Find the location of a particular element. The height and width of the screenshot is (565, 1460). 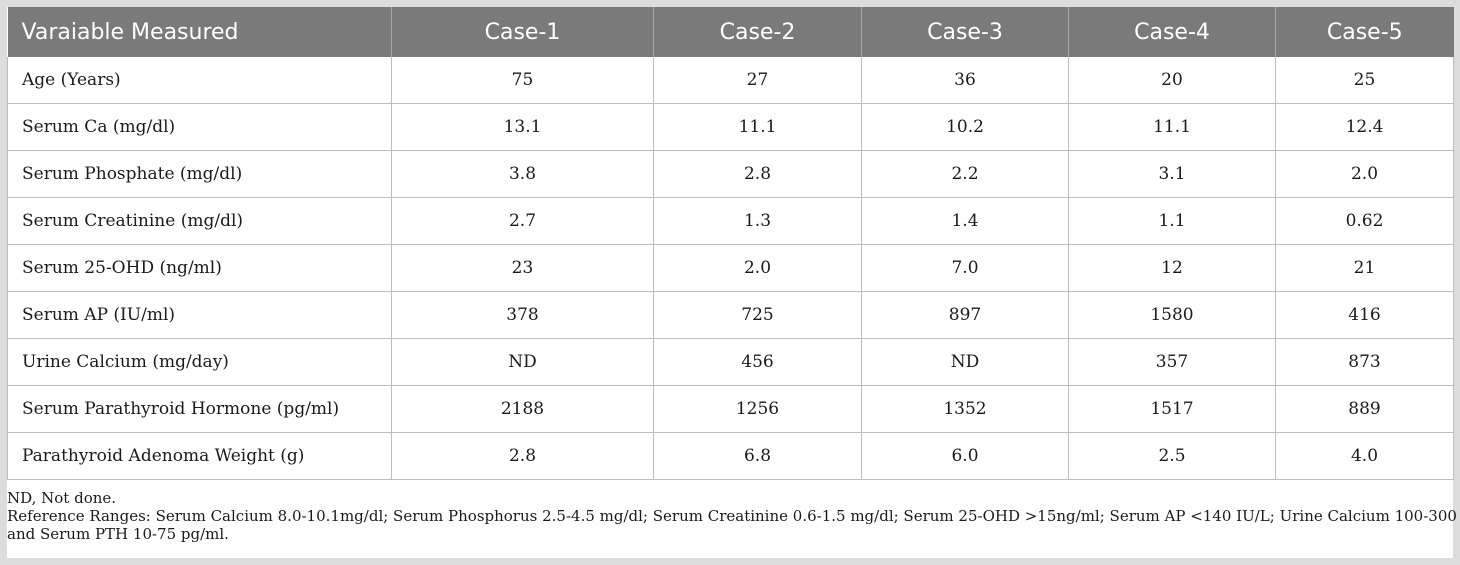

cell-case-3: ND is located at coordinates (965, 362).